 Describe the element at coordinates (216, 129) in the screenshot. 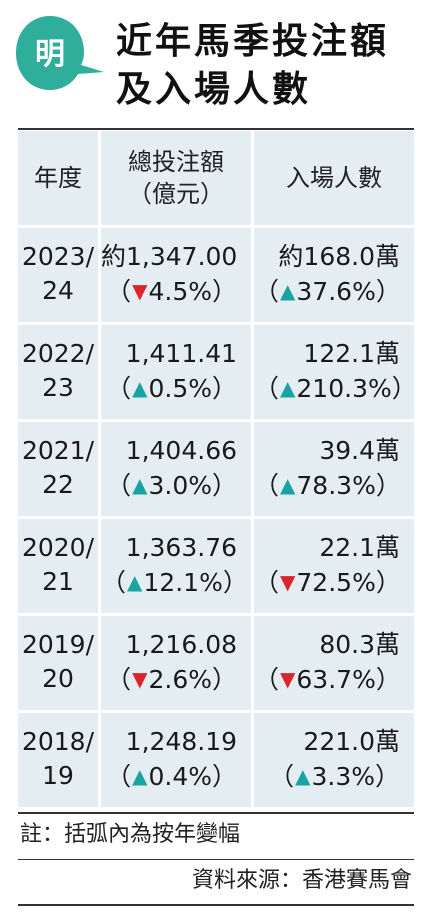

I see `top-rule` at that location.